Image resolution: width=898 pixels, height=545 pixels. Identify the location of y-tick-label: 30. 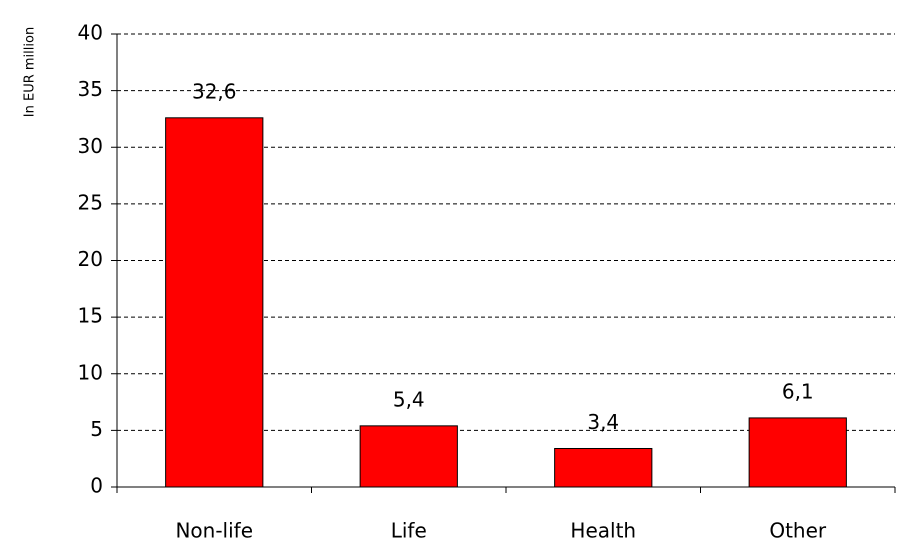
(90, 146).